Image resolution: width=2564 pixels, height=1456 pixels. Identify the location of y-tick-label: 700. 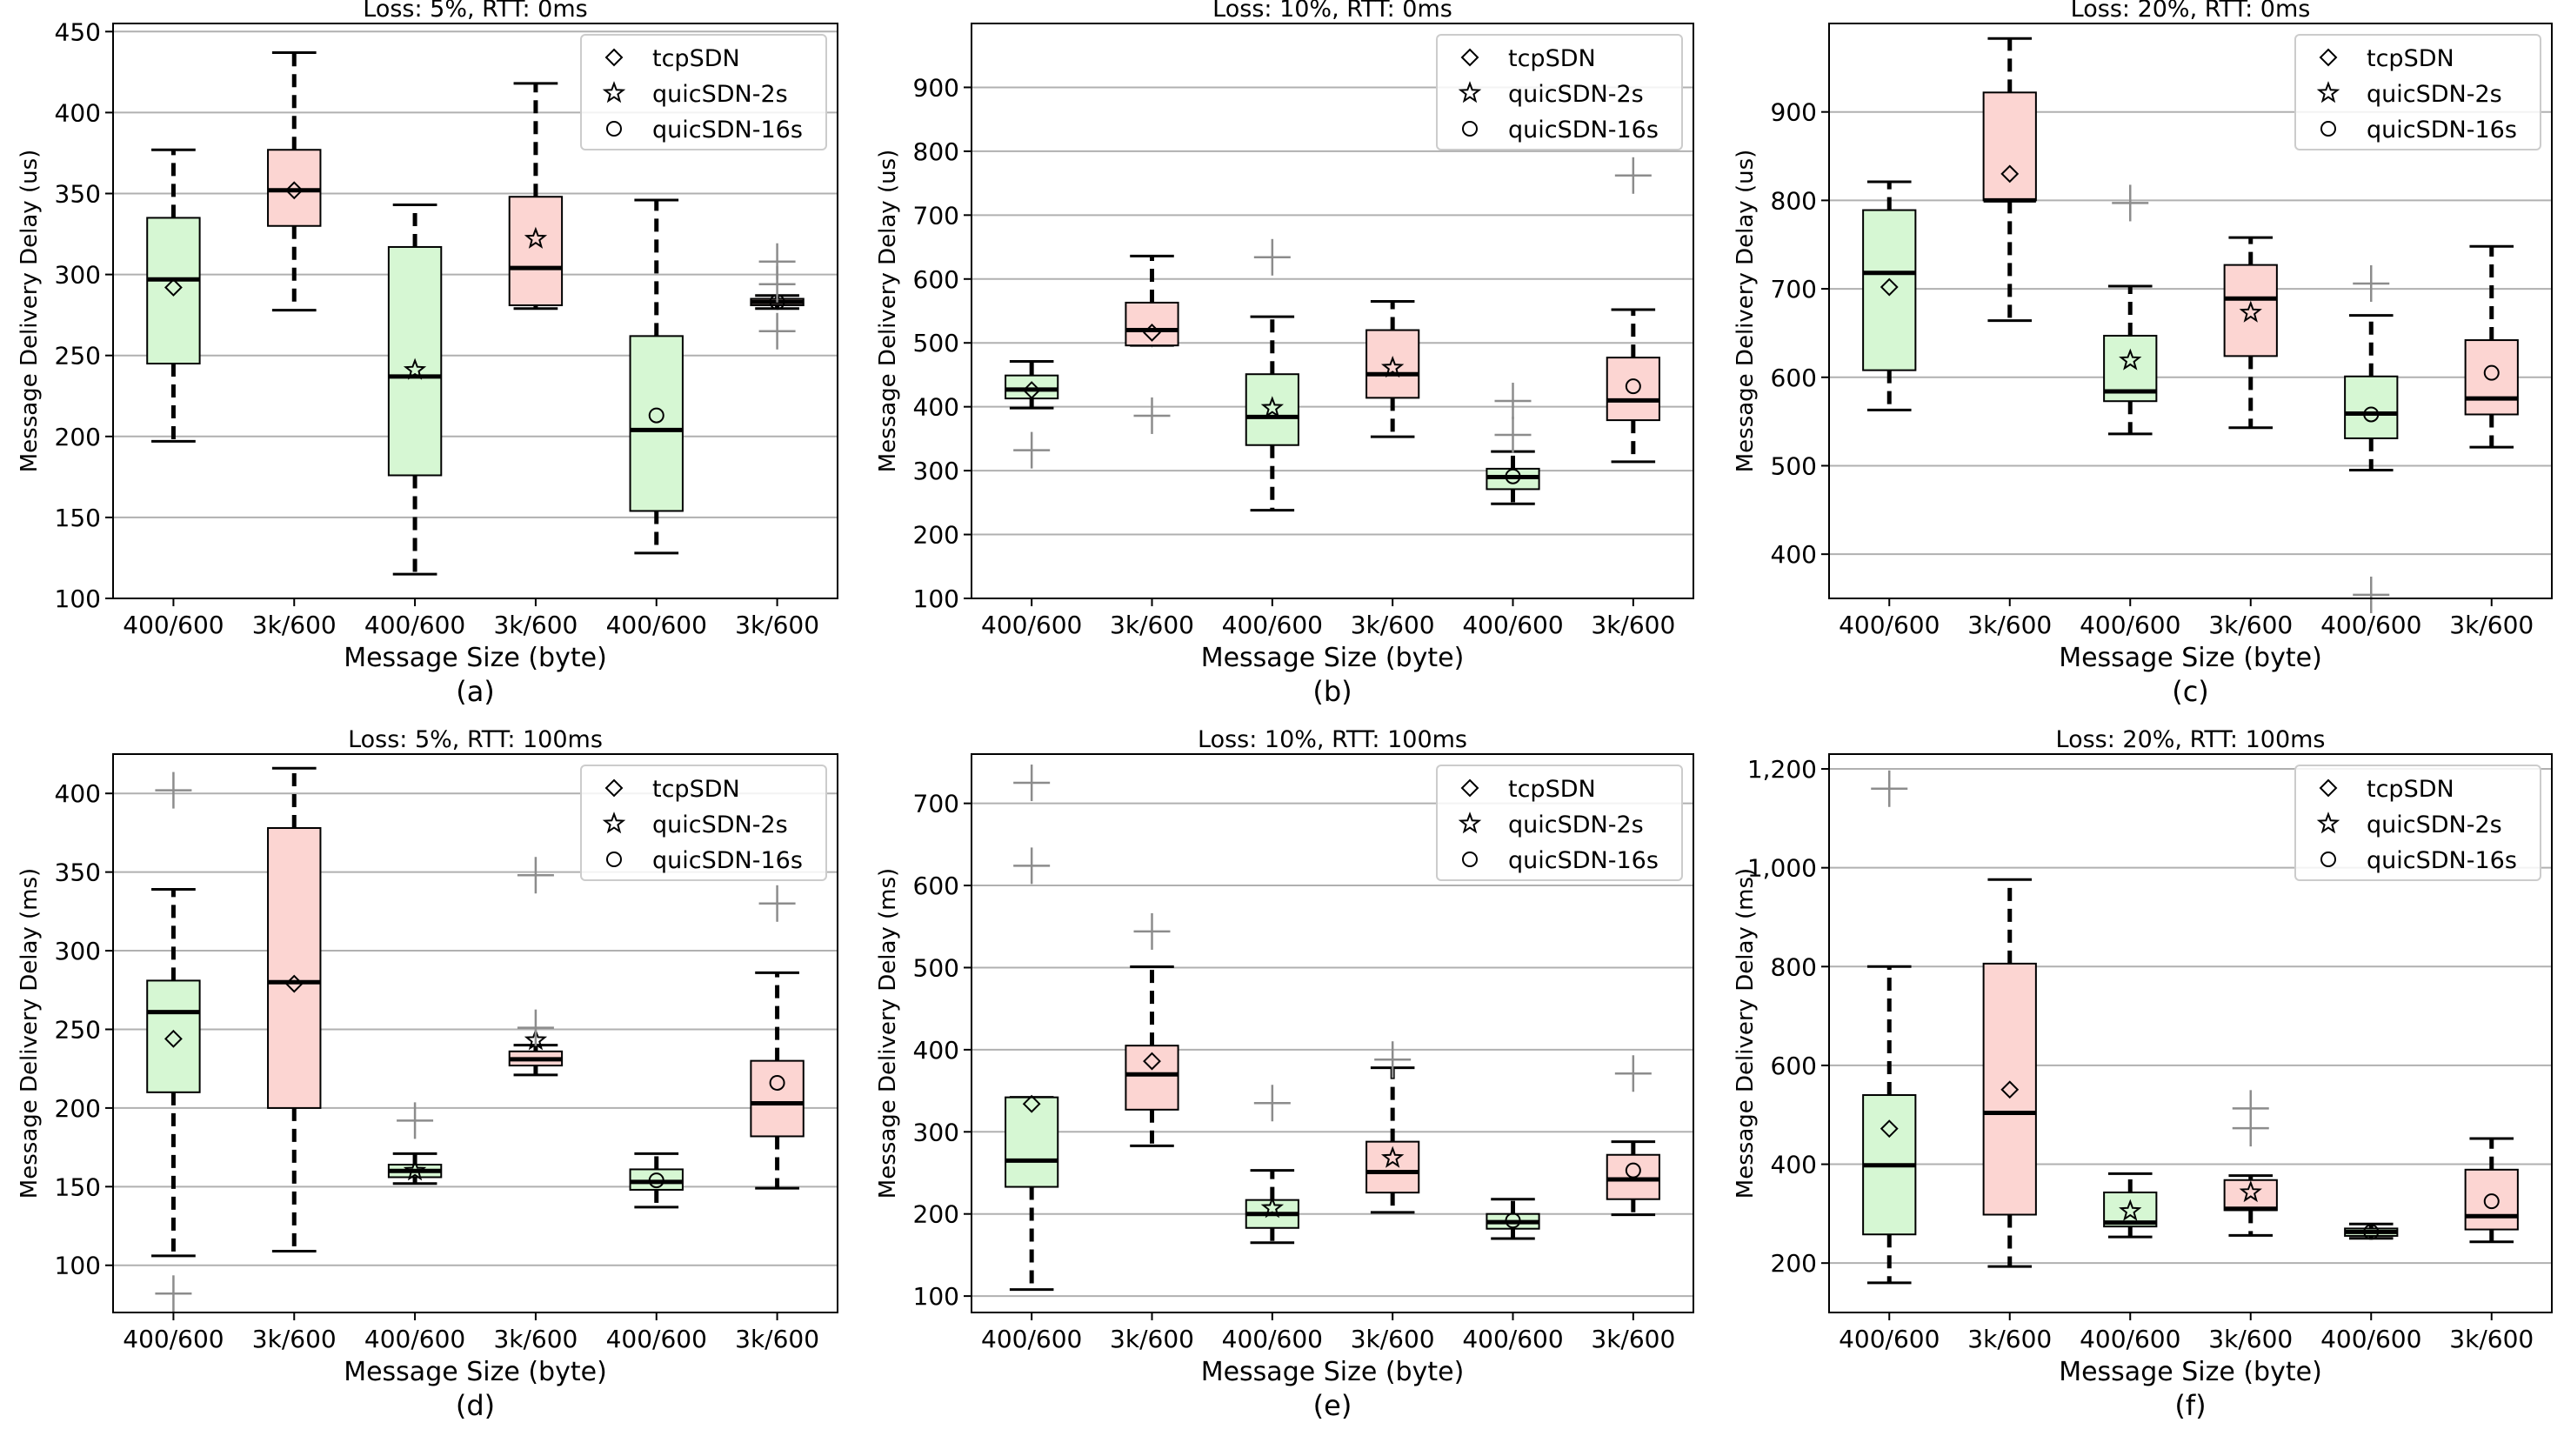
(936, 215).